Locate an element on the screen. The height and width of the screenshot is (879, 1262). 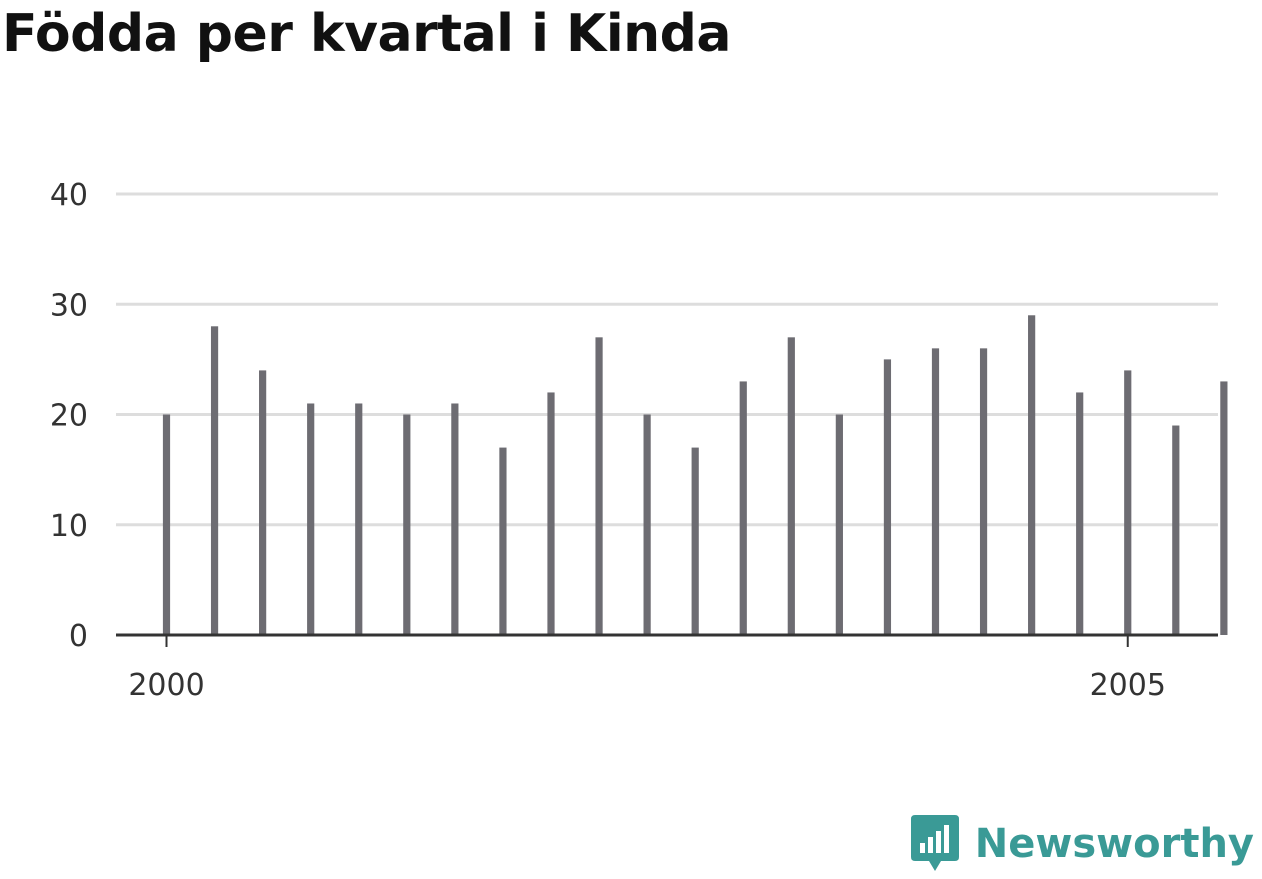
axes is located at coordinates (667, 640).